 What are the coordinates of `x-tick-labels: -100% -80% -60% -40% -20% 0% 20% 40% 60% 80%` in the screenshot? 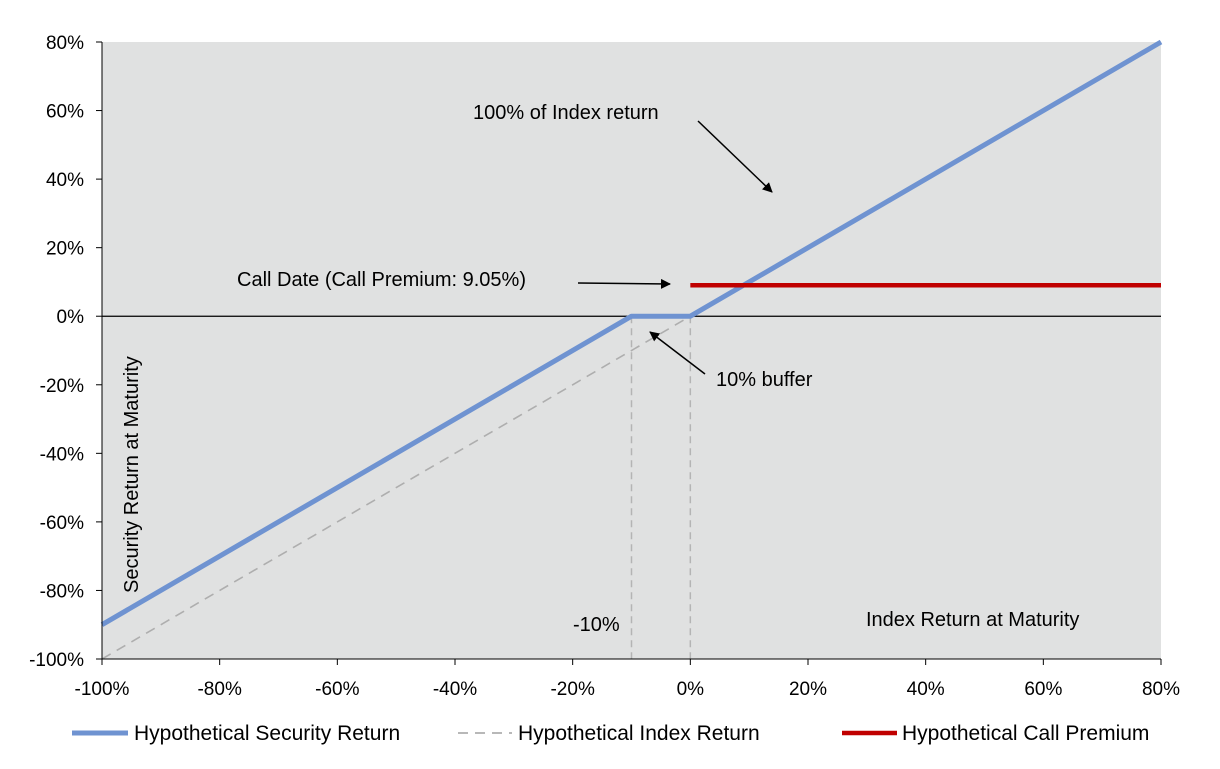 It's located at (627, 679).